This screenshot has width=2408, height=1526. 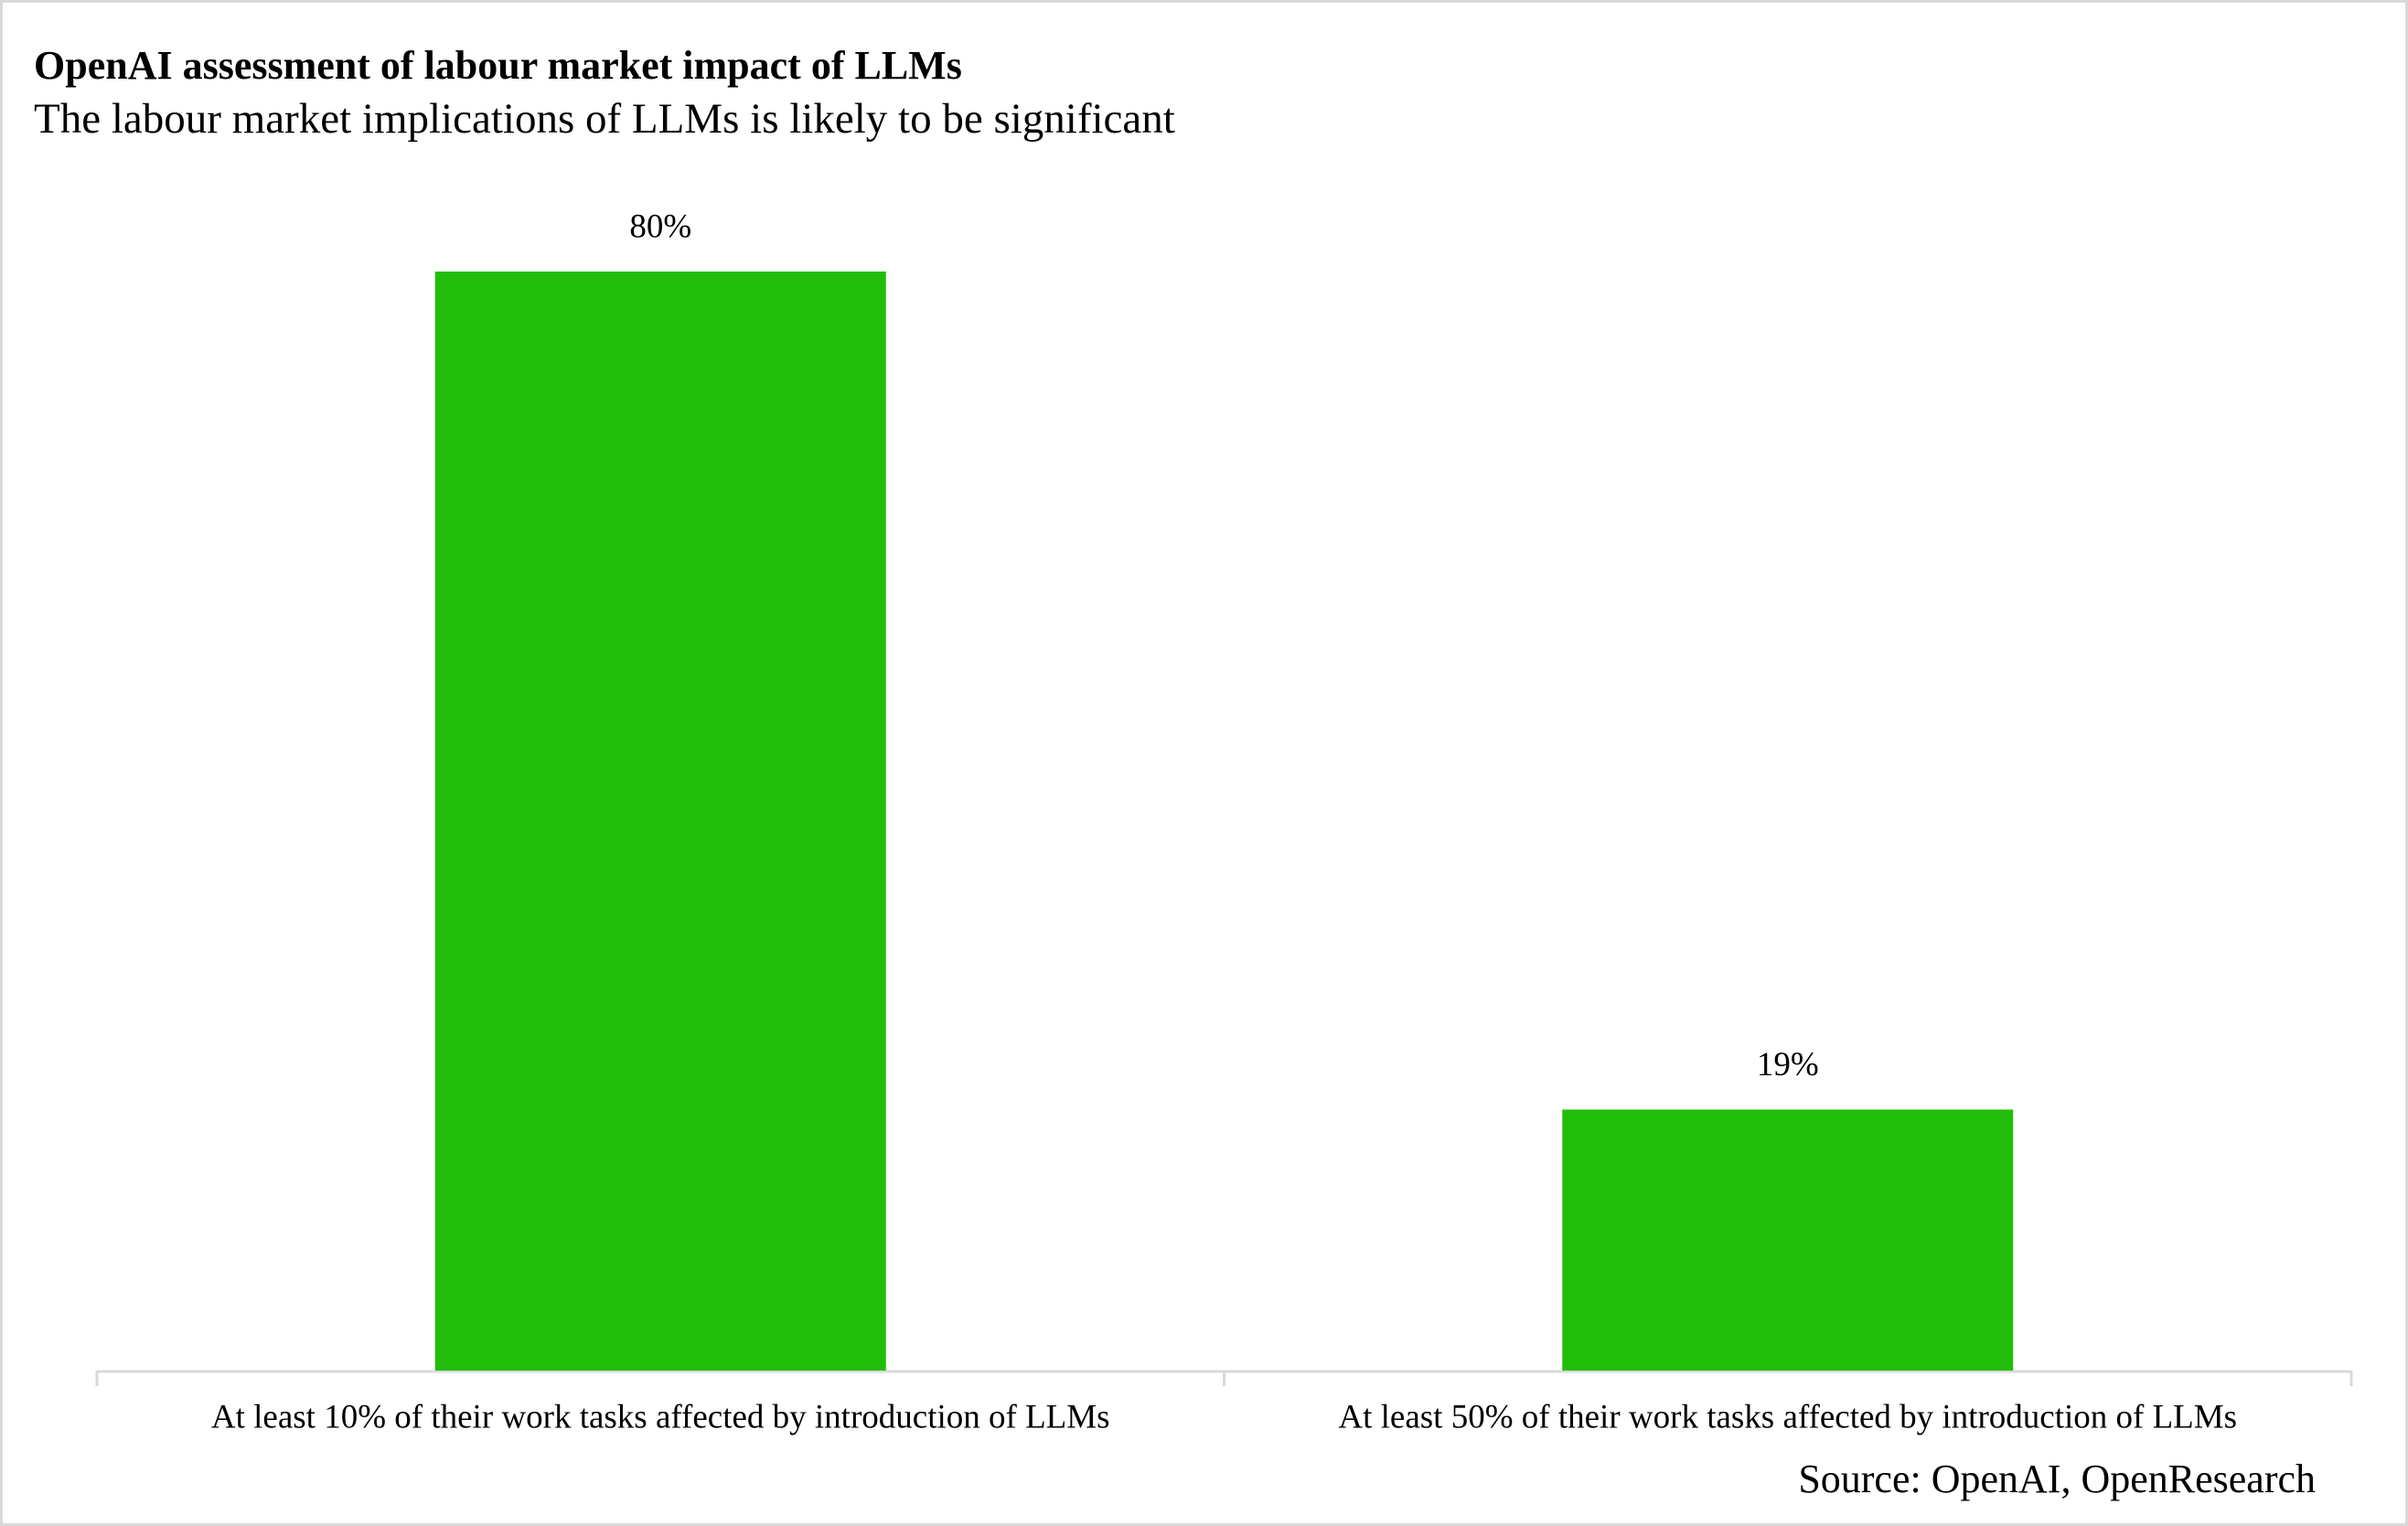 What do you see at coordinates (2057, 1479) in the screenshot?
I see `source: Source: OpenAI, OpenResearch` at bounding box center [2057, 1479].